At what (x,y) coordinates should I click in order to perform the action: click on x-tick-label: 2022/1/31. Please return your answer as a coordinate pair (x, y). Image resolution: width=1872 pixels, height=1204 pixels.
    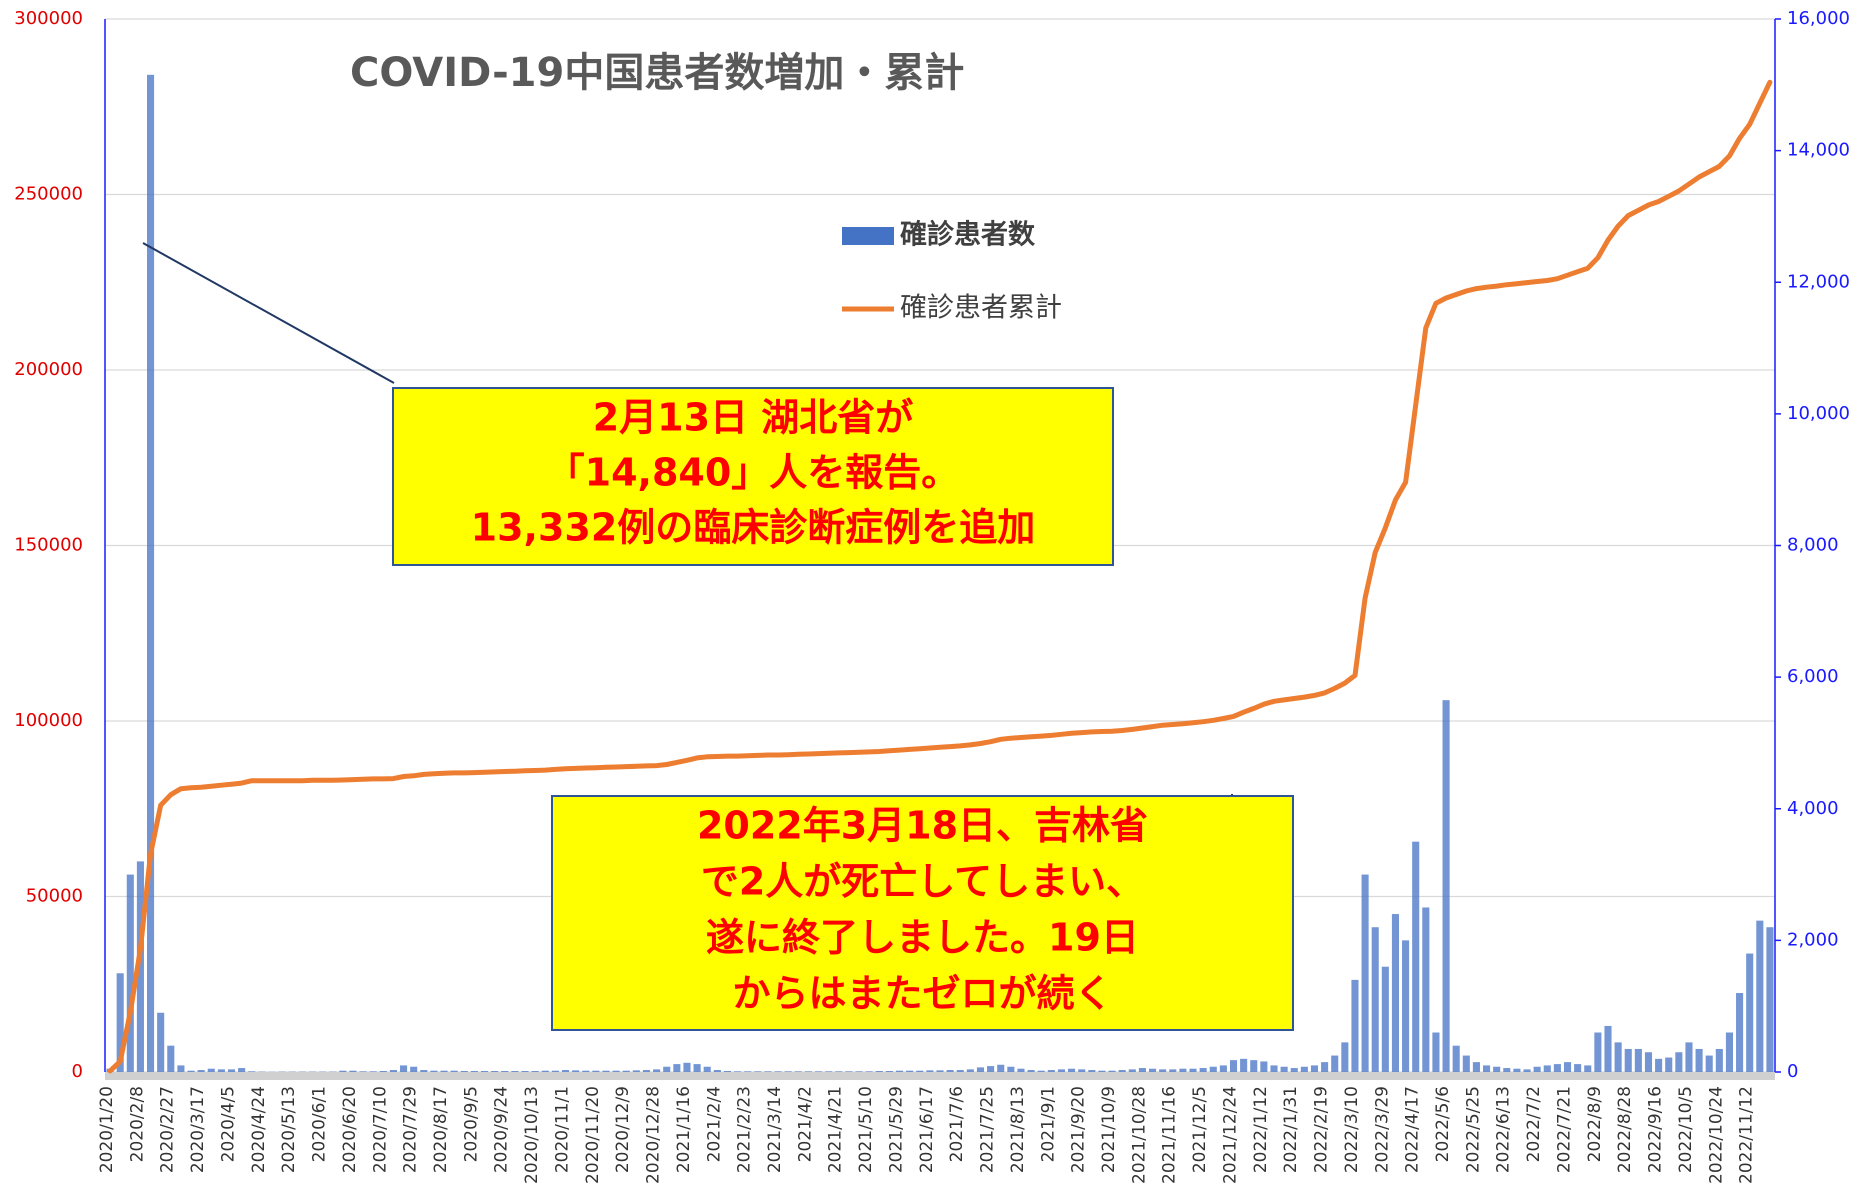
    Looking at the image, I should click on (1291, 1129).